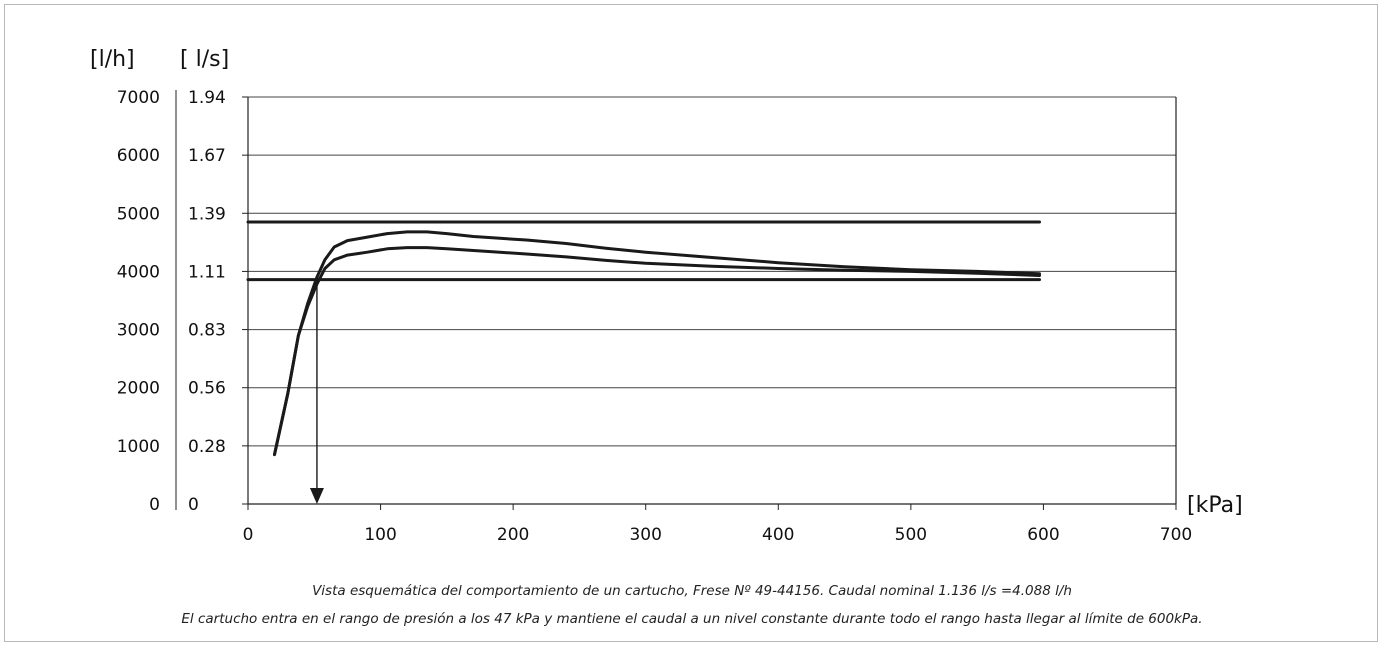  Describe the element at coordinates (316, 392) in the screenshot. I see `annotation-layer` at that location.